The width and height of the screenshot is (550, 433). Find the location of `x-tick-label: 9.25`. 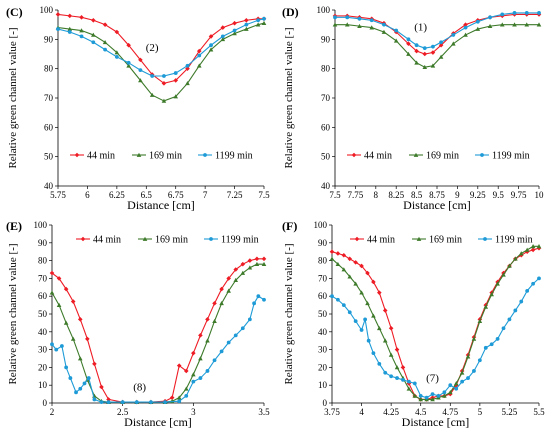

x-tick-label: 9.25 is located at coordinates (478, 195).